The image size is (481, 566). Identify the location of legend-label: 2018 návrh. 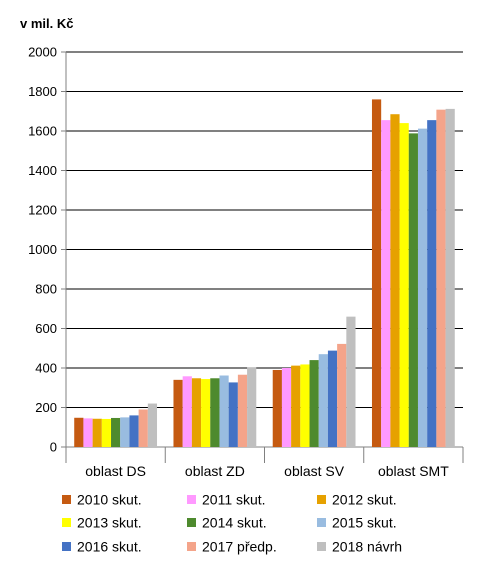
(367, 547).